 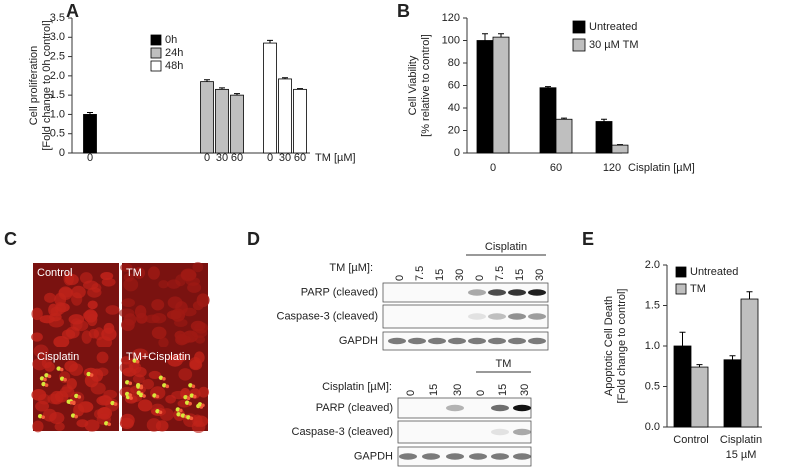 I want to click on legend-label: TM, so click(x=698, y=289).